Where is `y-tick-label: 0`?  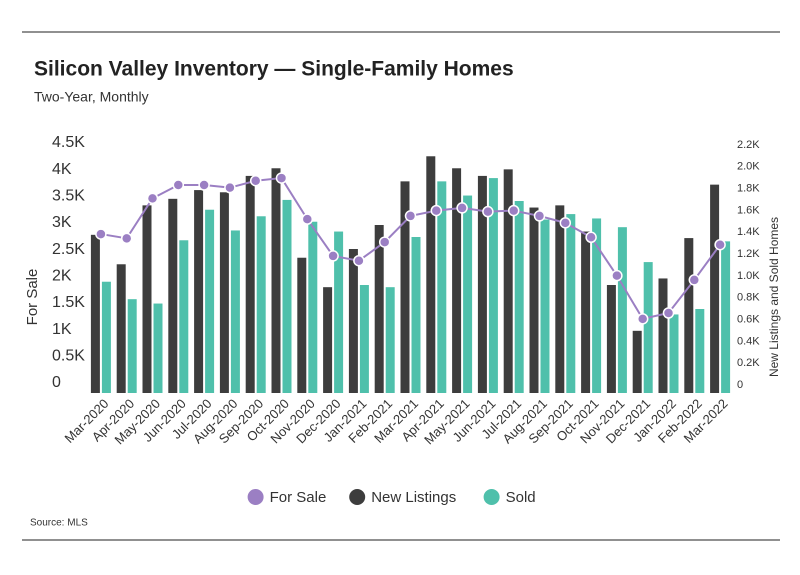 y-tick-label: 0 is located at coordinates (56, 382).